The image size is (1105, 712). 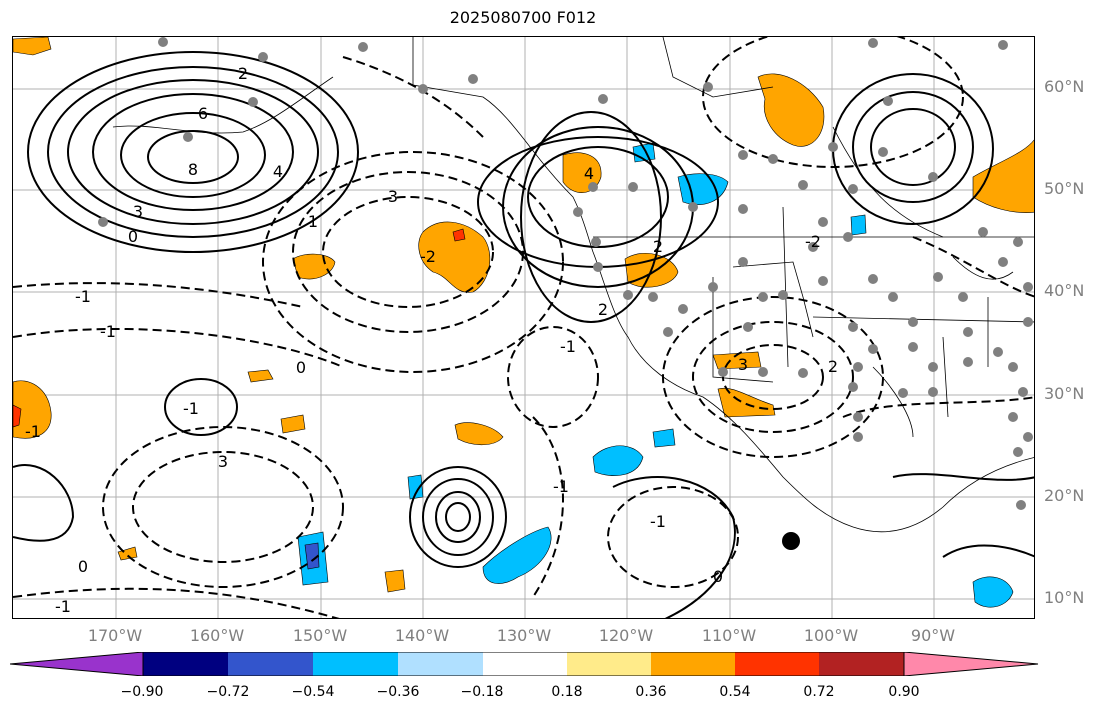 What do you see at coordinates (1064, 597) in the screenshot?
I see `lat-label: 10°N` at bounding box center [1064, 597].